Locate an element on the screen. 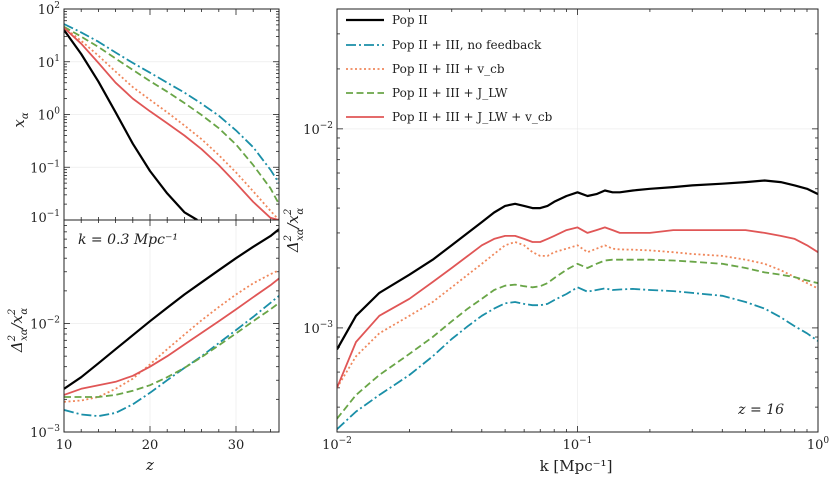 The height and width of the screenshot is (479, 831). legend-label: Pop II + III + v_cb is located at coordinates (448, 69).